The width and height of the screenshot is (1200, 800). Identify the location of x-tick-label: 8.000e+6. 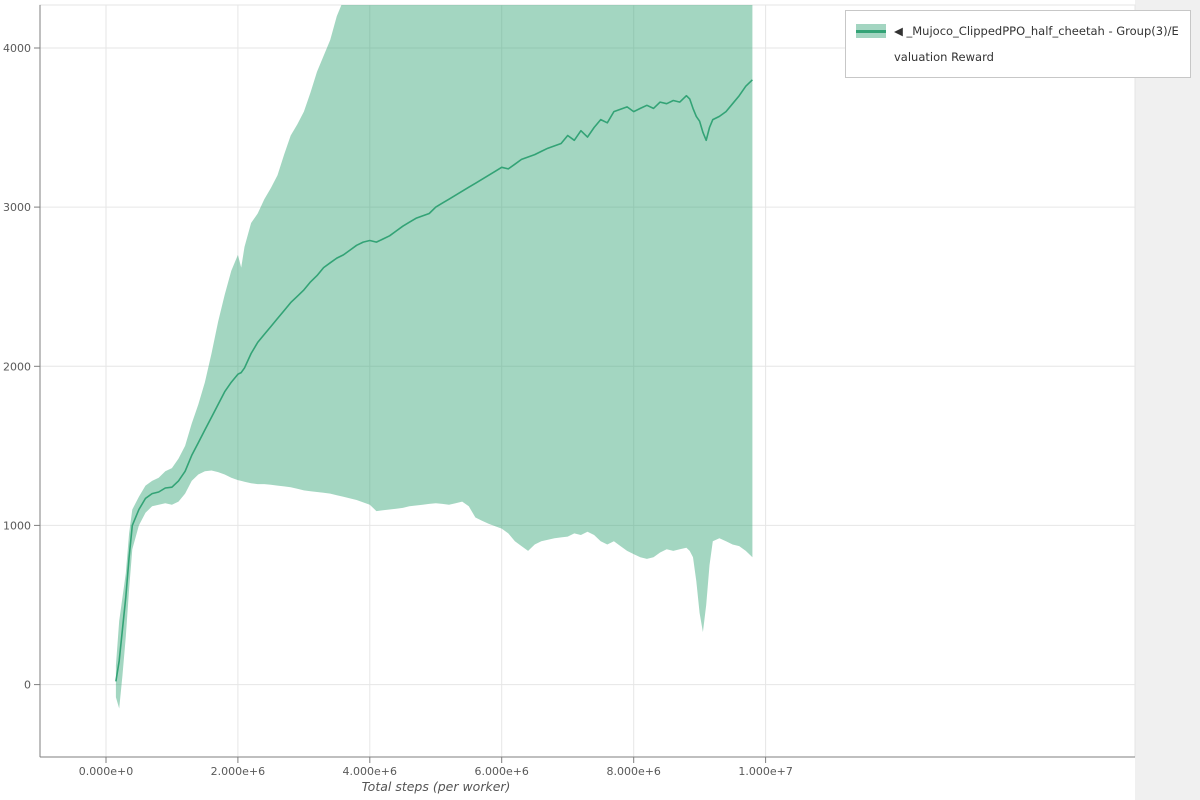
(633, 771).